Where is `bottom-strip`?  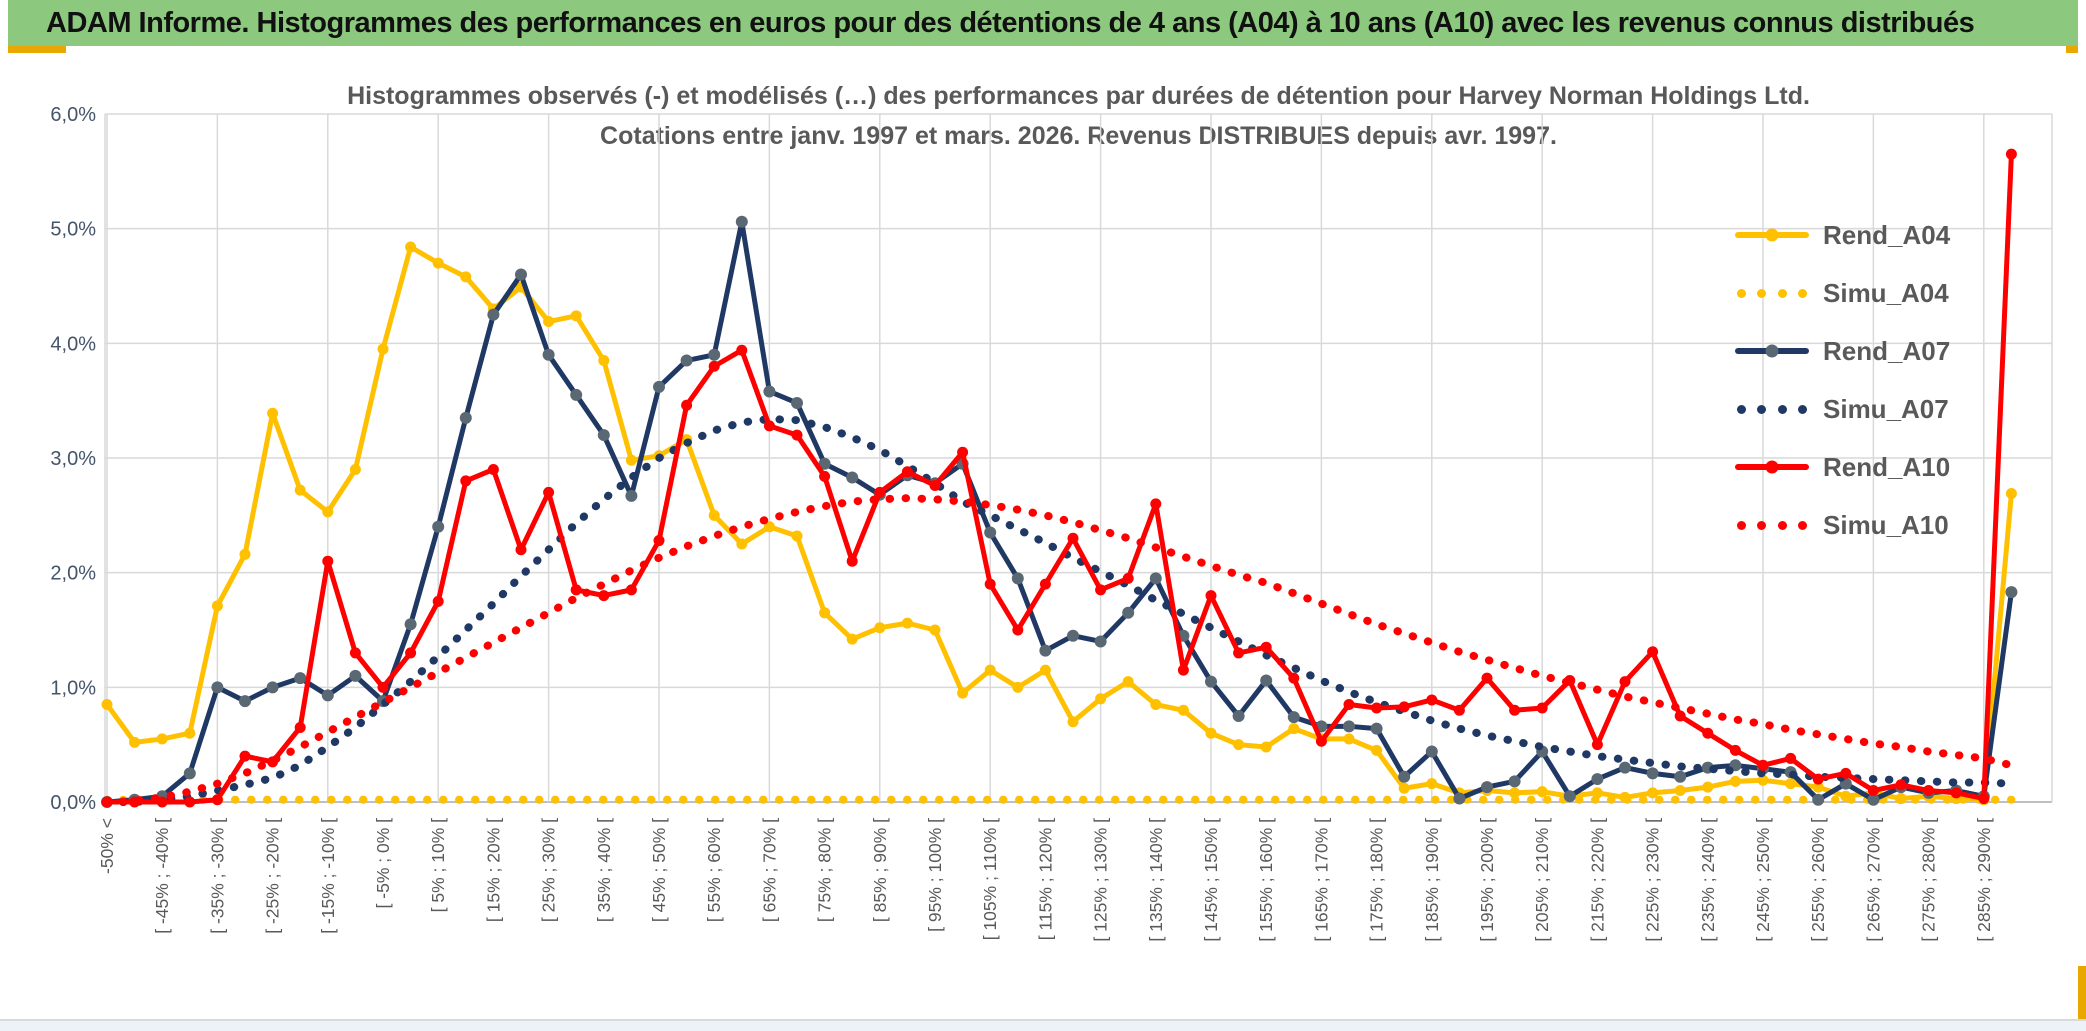
bottom-strip is located at coordinates (1043, 1026).